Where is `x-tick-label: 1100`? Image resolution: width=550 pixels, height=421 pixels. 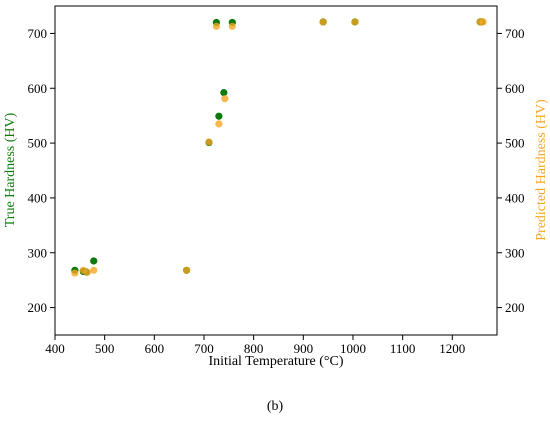 x-tick-label: 1100 is located at coordinates (403, 348).